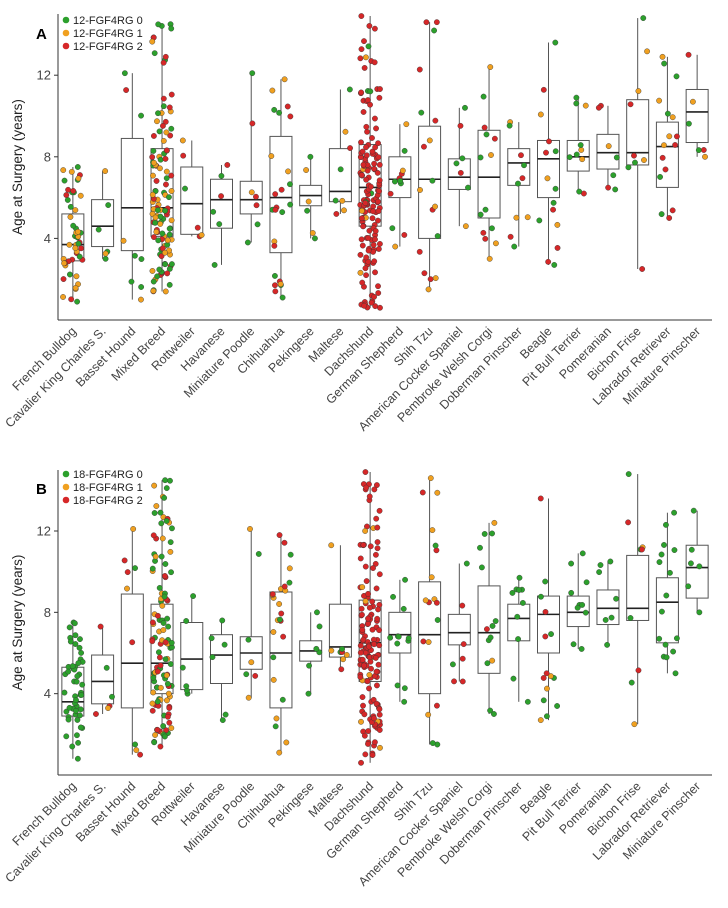 The image size is (728, 908). What do you see at coordinates (108, 488) in the screenshot?
I see `legend-b-label-1: 18-FGF4RG 1` at bounding box center [108, 488].